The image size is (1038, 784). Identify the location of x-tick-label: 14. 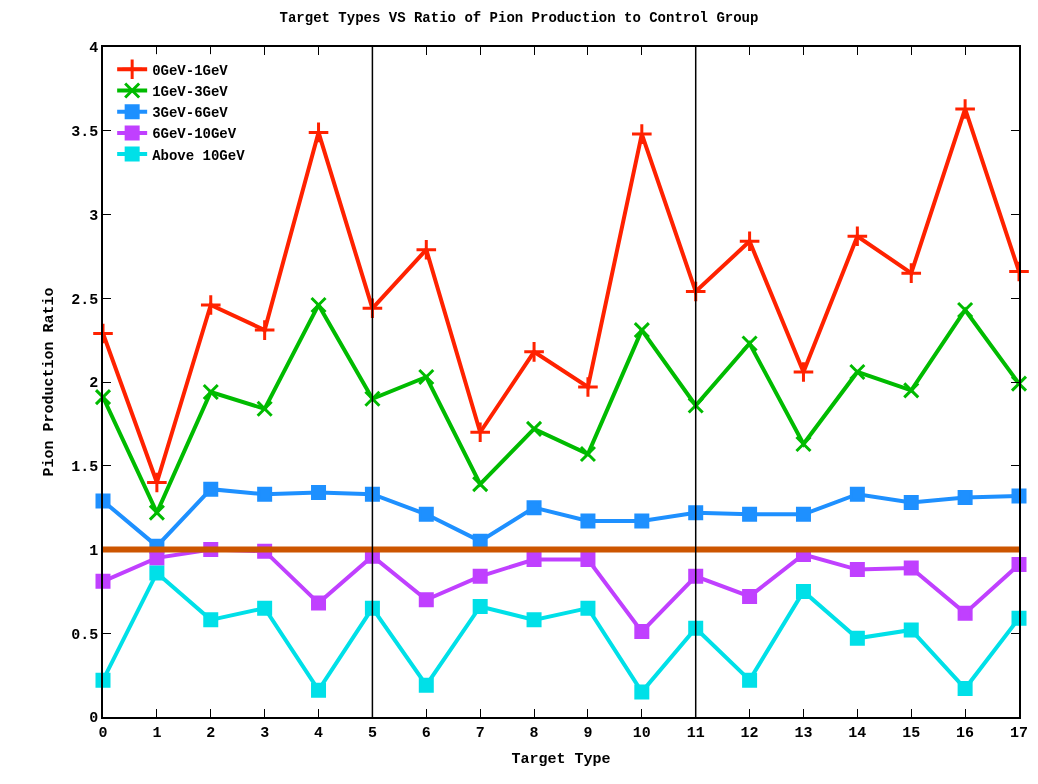
(857, 733).